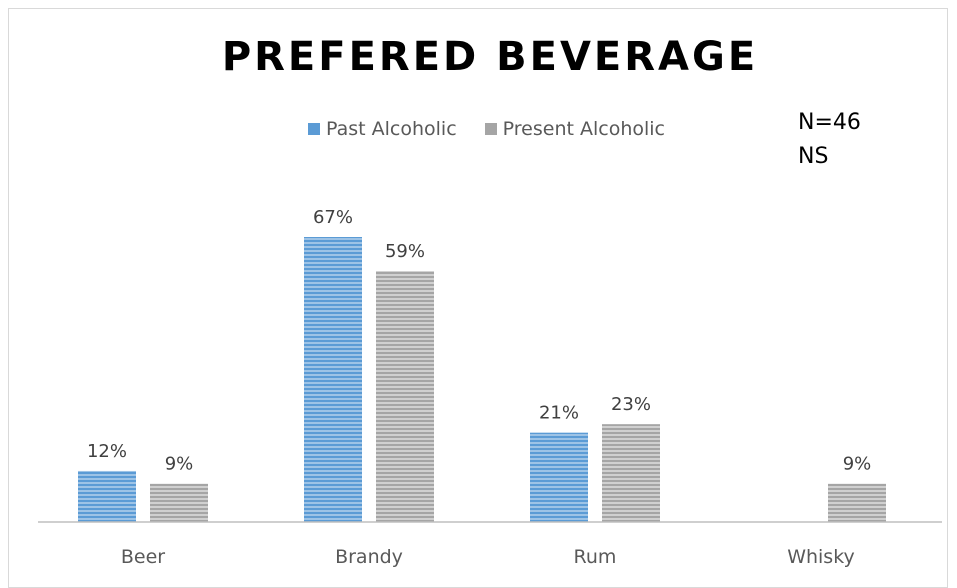 The image size is (957, 588). I want to click on data-label-past-alcoholic-beer: 12%, so click(107, 451).